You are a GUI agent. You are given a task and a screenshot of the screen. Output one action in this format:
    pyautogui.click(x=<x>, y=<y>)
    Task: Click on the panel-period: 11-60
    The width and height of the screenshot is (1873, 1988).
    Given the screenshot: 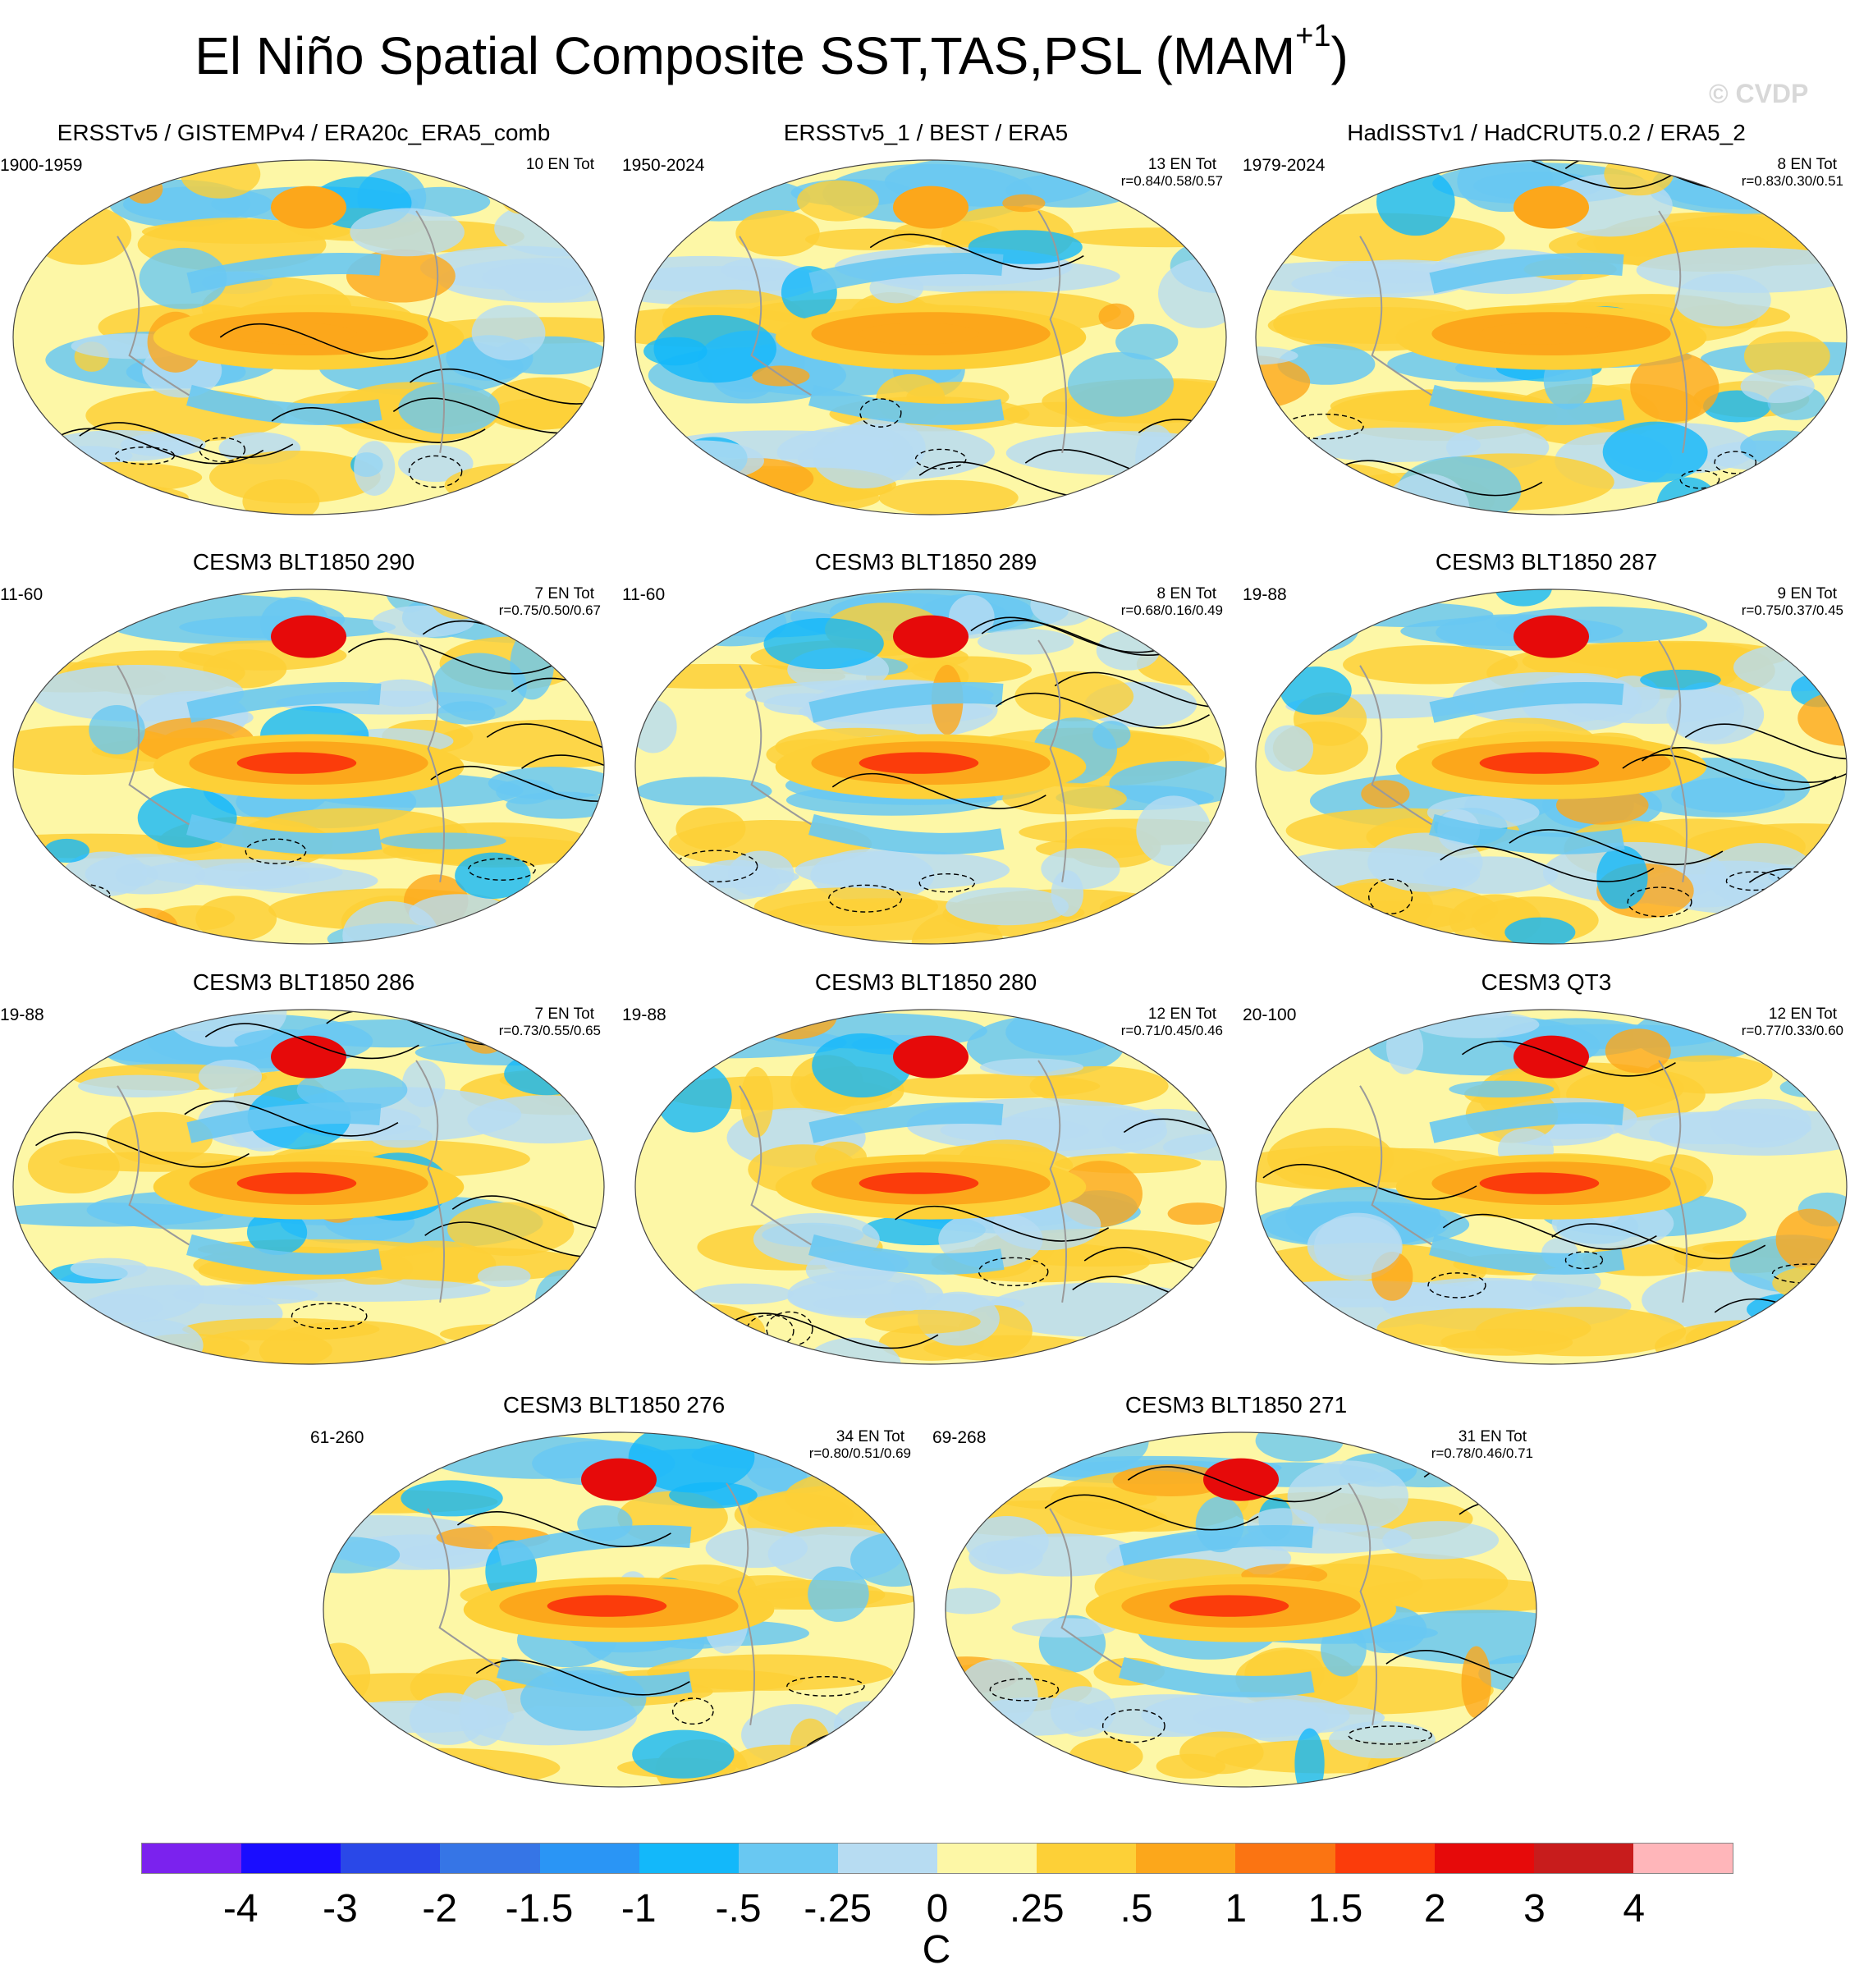 What is the action you would take?
    pyautogui.click(x=22, y=594)
    